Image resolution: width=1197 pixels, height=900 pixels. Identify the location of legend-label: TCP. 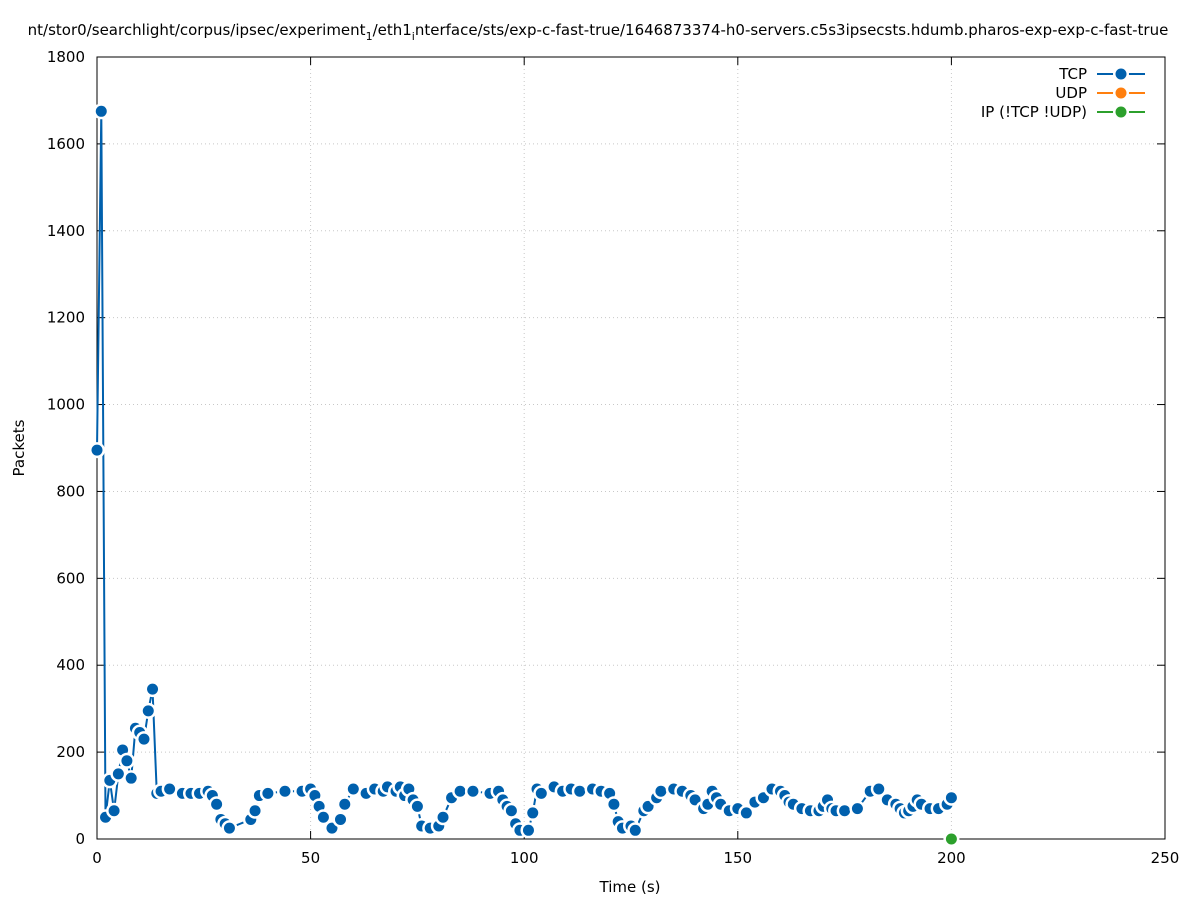
(1072, 74).